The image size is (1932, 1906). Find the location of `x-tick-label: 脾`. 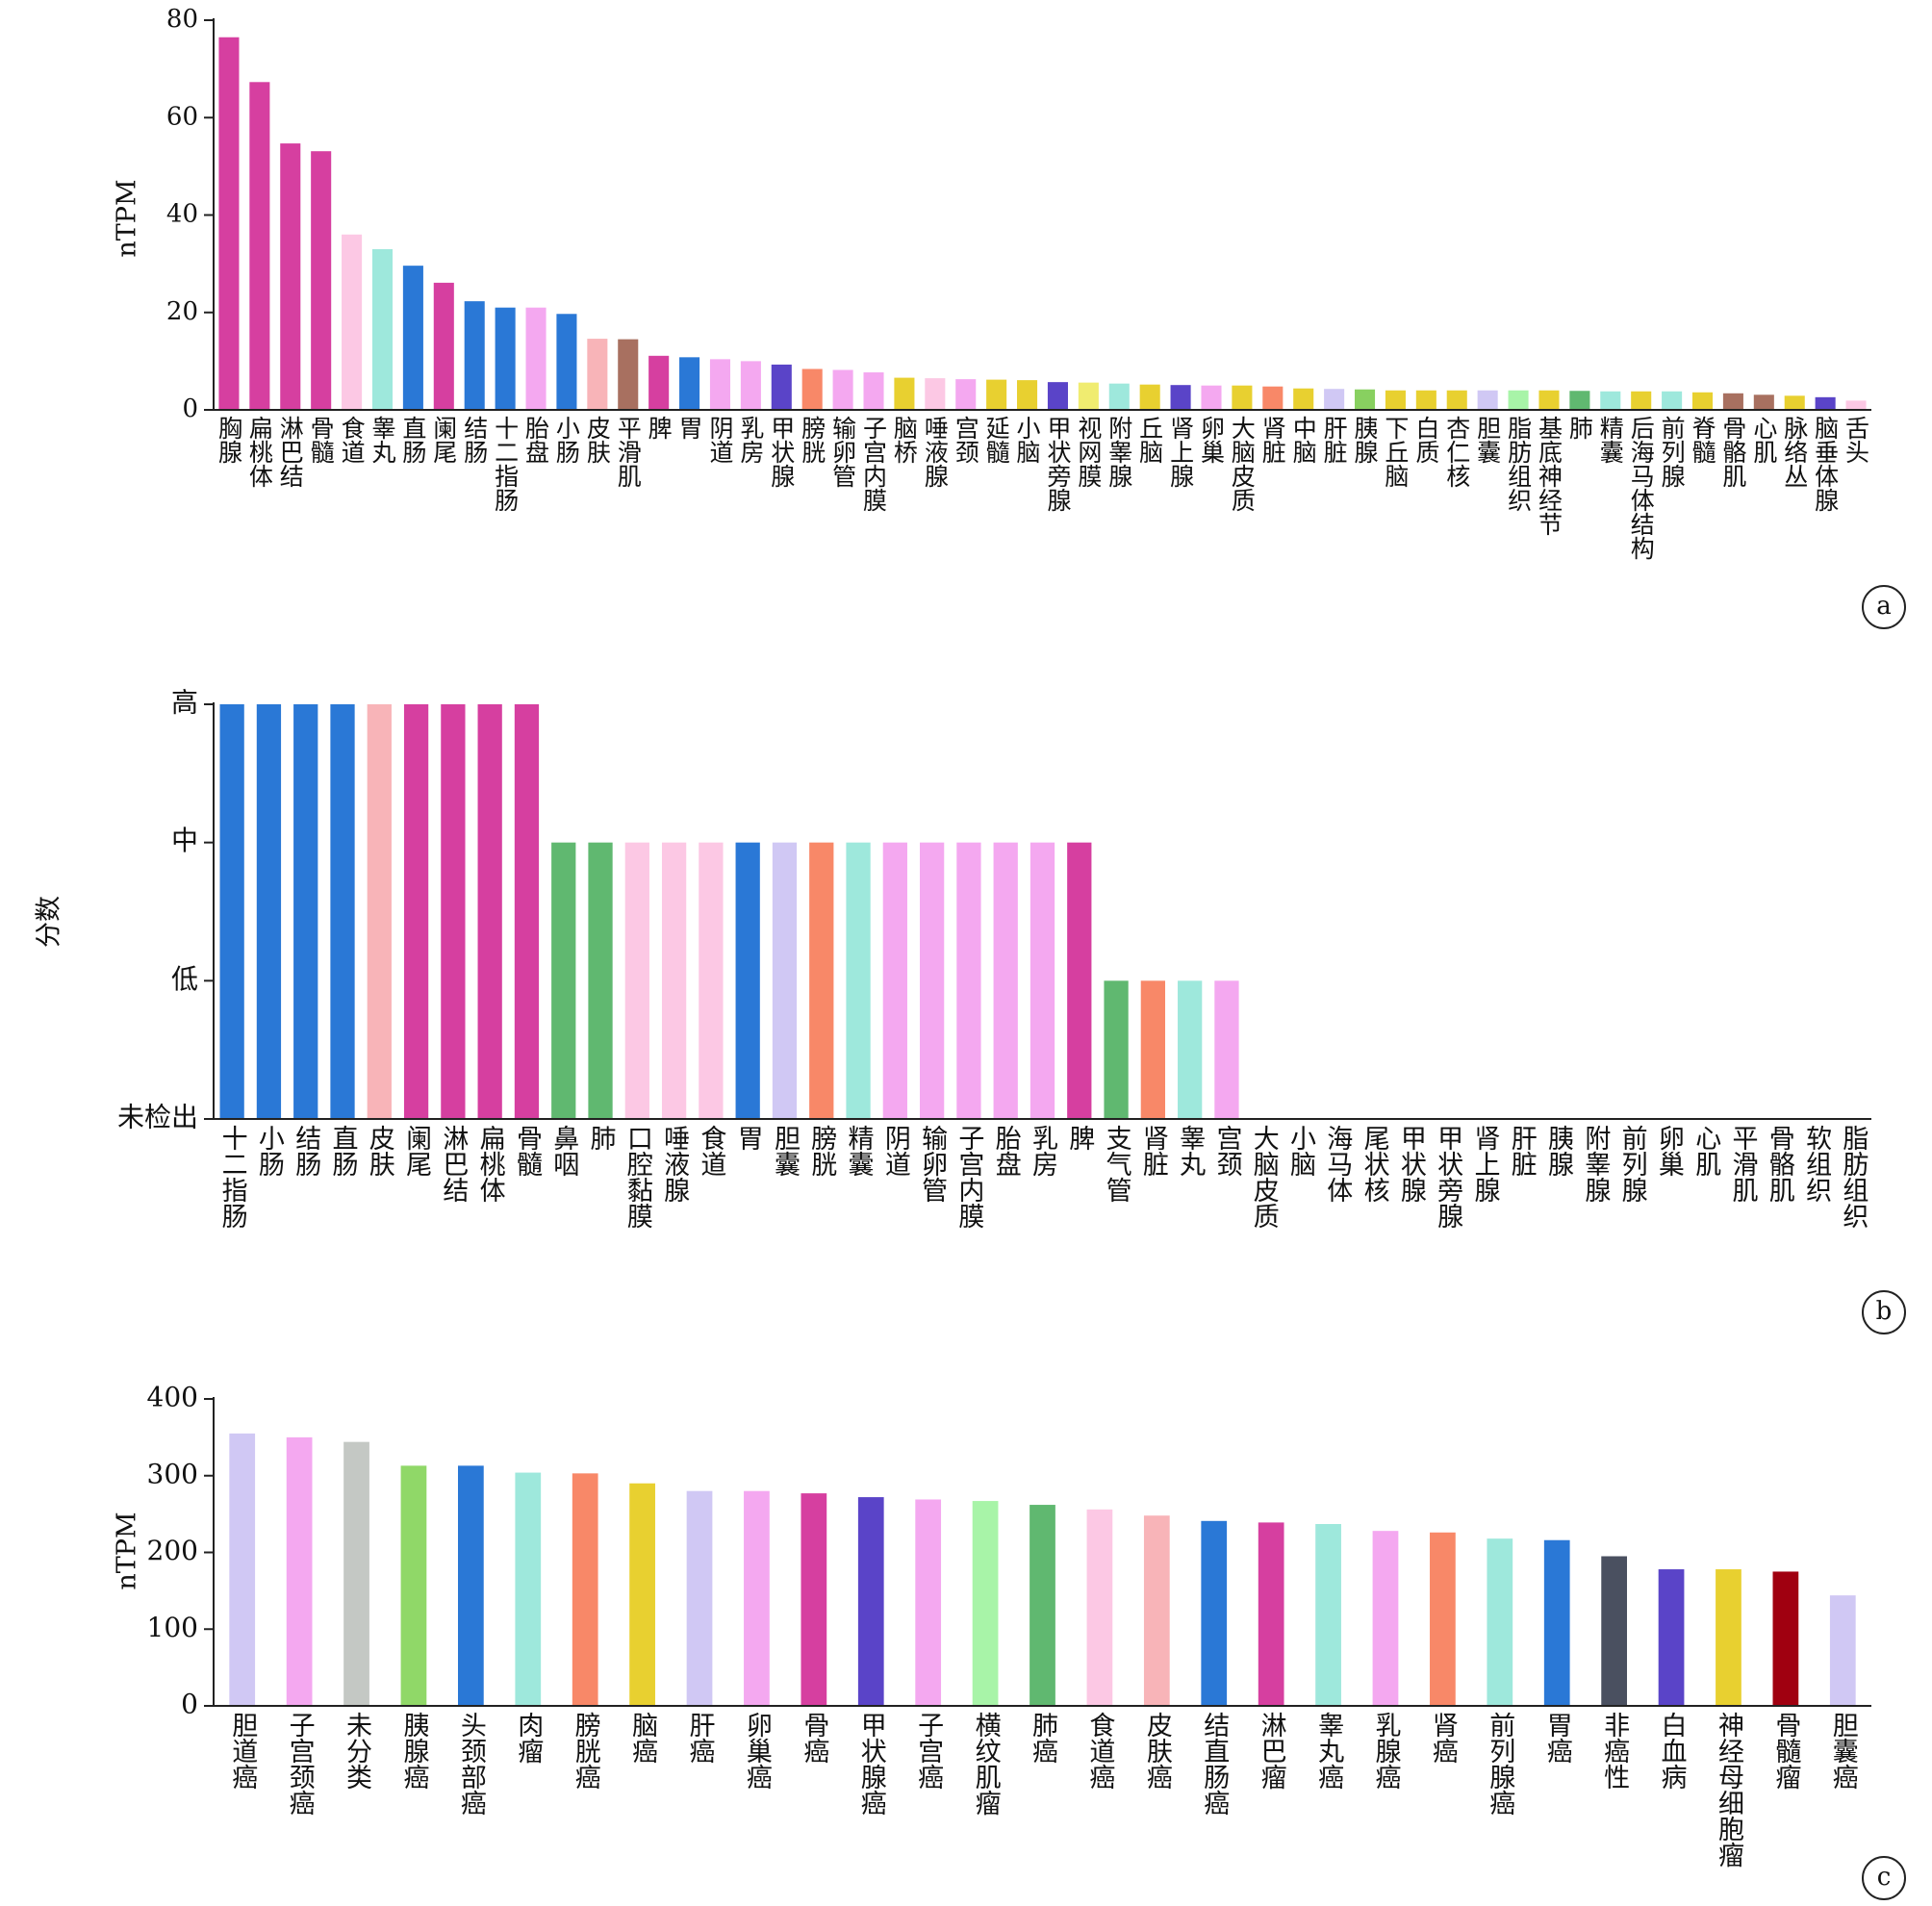

x-tick-label: 脾 is located at coordinates (659, 428).